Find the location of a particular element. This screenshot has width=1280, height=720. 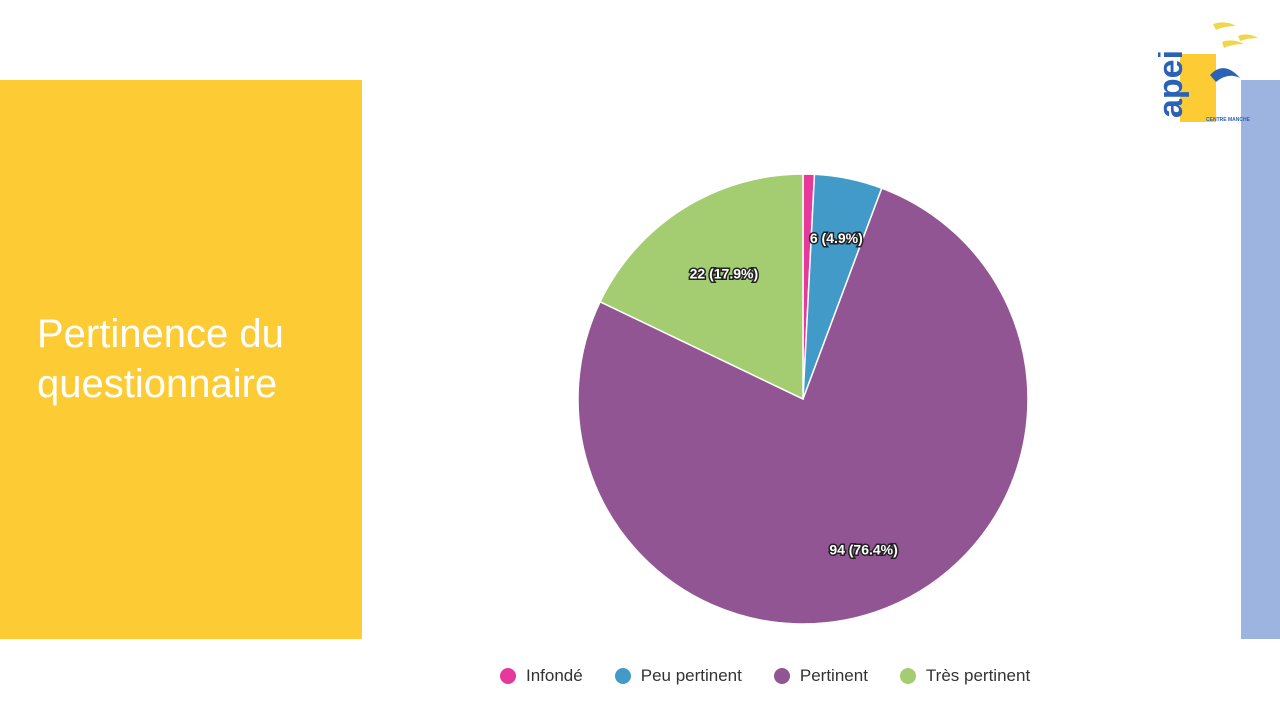

logo-subtitle: CENTRE MANCHE is located at coordinates (1228, 120).